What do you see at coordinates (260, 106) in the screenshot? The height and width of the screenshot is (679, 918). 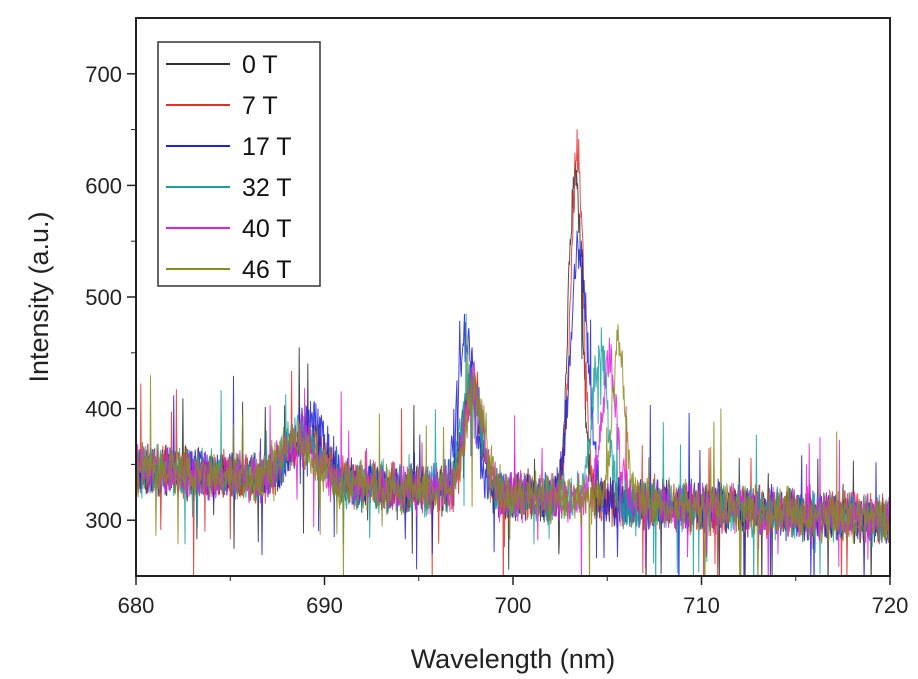 I see `legend-label: 7 T` at bounding box center [260, 106].